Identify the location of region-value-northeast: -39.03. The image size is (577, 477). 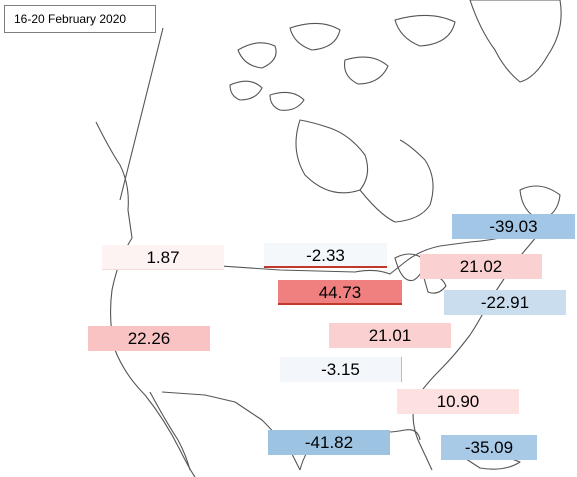
(513, 226).